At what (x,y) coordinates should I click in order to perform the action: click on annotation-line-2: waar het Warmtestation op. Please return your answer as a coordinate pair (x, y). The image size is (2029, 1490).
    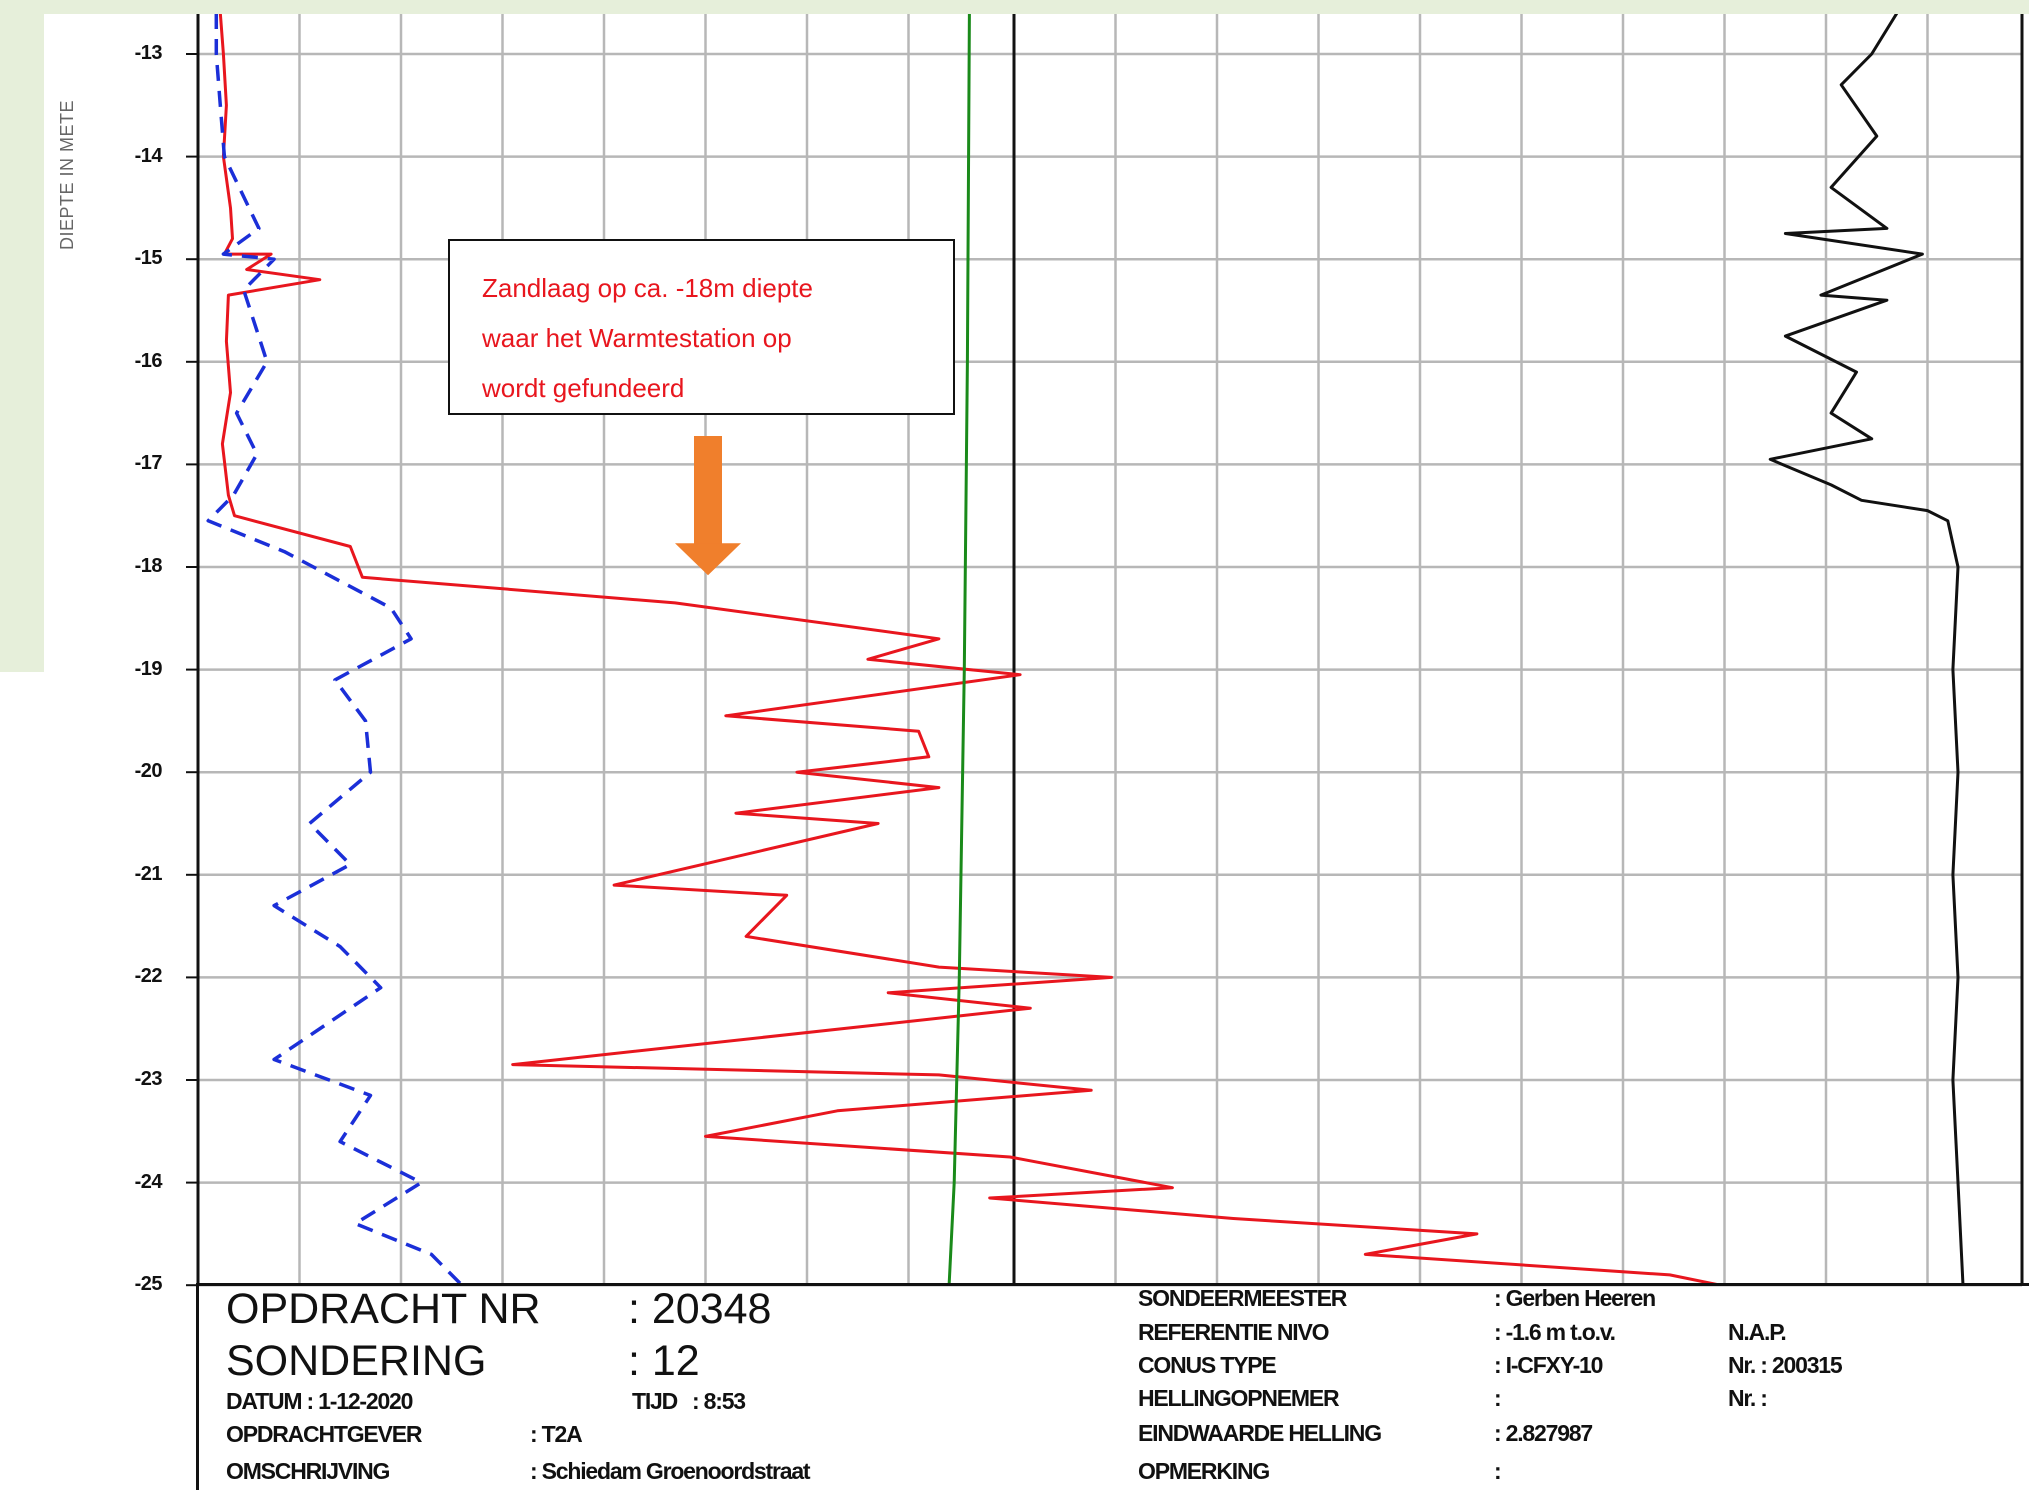
    Looking at the image, I should click on (637, 338).